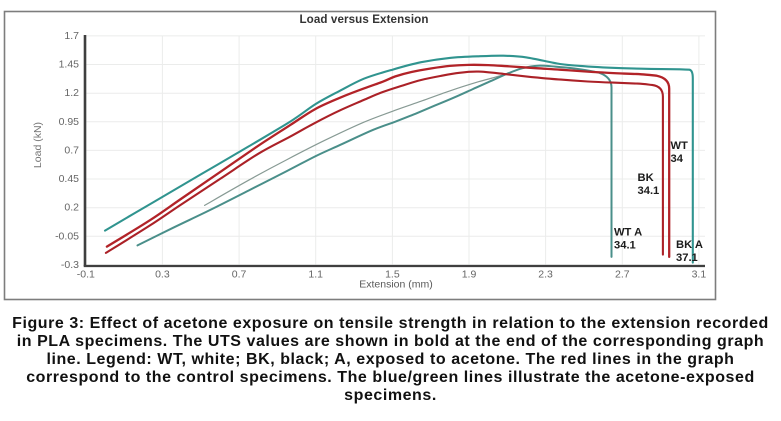  What do you see at coordinates (69, 122) in the screenshot?
I see `svg-text: 0.95` at bounding box center [69, 122].